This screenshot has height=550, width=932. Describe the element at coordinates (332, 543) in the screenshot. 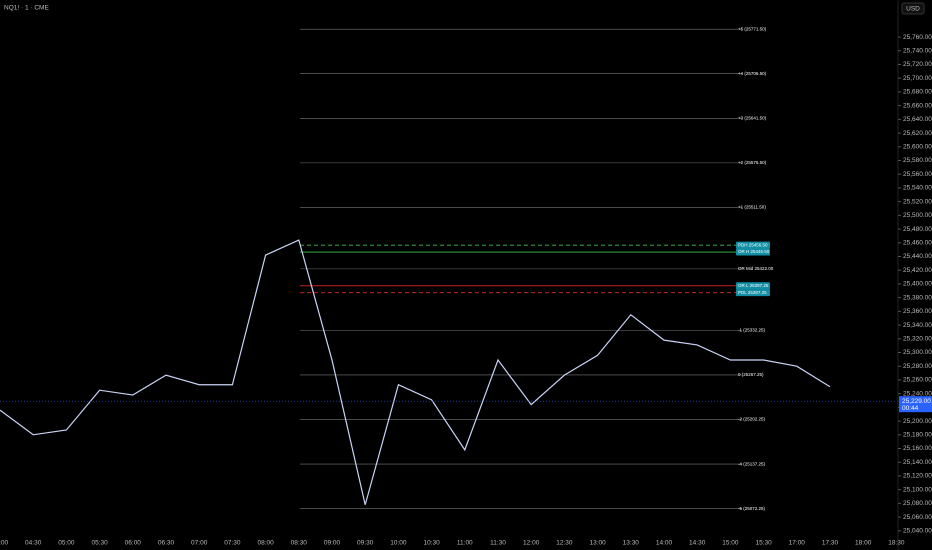

I see `x-tick-label: 09:00` at that location.